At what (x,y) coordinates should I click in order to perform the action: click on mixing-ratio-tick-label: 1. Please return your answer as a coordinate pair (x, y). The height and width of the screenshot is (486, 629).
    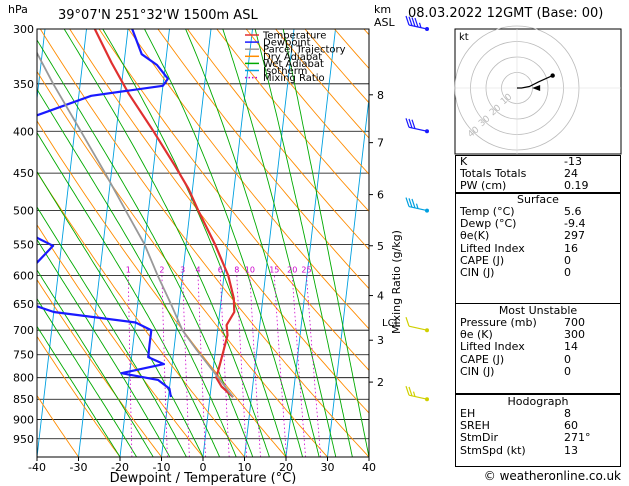
    Looking at the image, I should click on (128, 269).